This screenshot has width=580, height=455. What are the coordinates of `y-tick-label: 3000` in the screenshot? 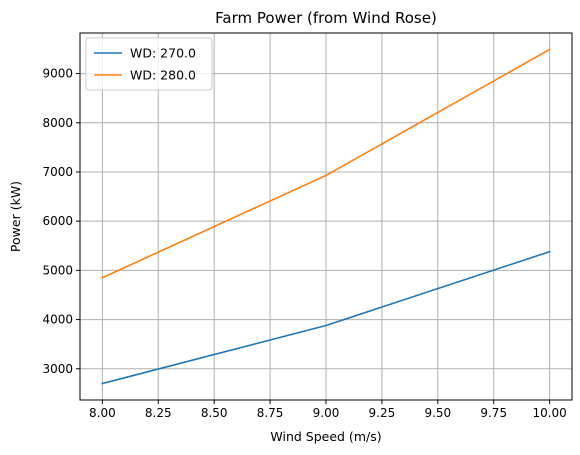 It's located at (57, 369).